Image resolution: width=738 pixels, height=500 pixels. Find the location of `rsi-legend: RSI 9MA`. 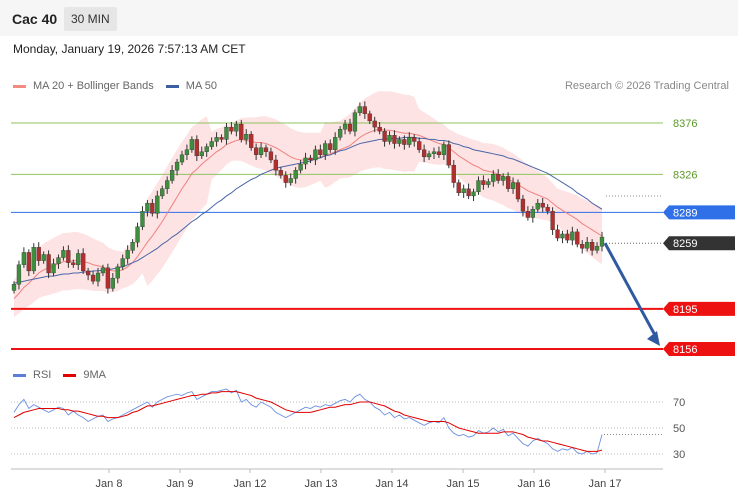

rsi-legend: RSI 9MA is located at coordinates (65, 375).